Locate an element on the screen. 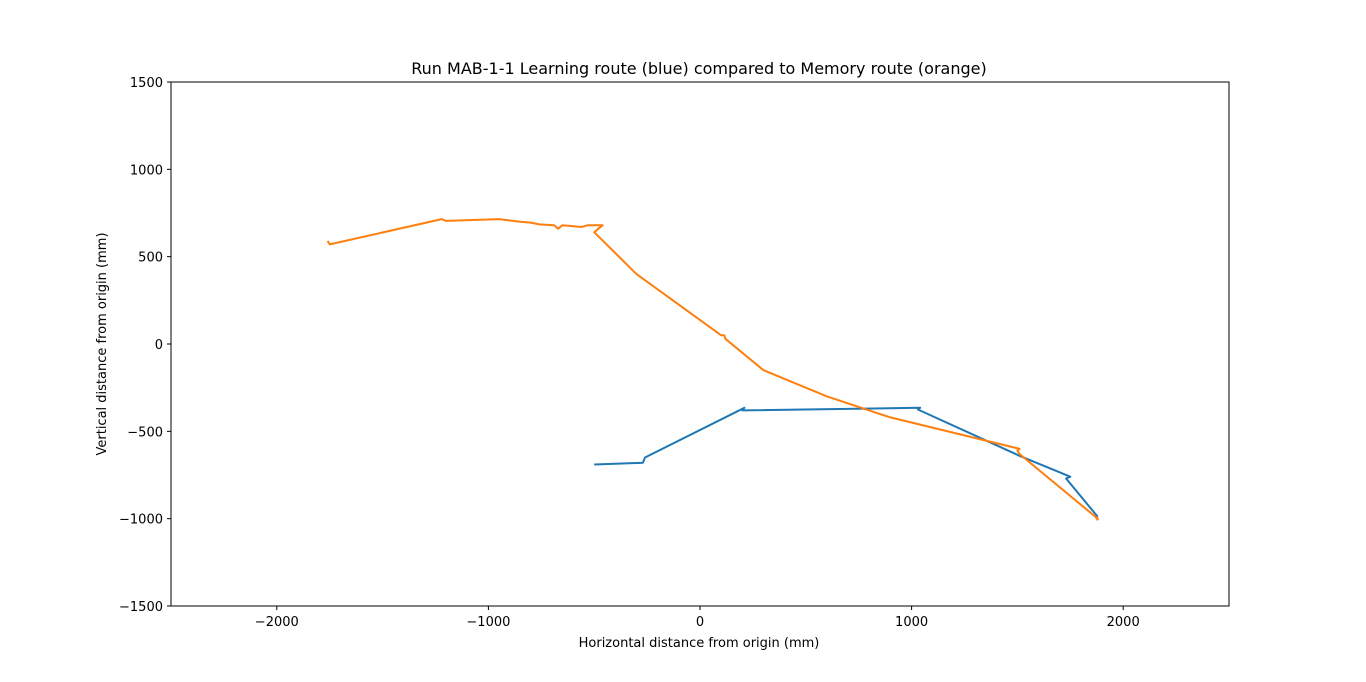  y-axis-ticks: −1500 −1000 −500 0 500 1000 1500 is located at coordinates (145, 345).